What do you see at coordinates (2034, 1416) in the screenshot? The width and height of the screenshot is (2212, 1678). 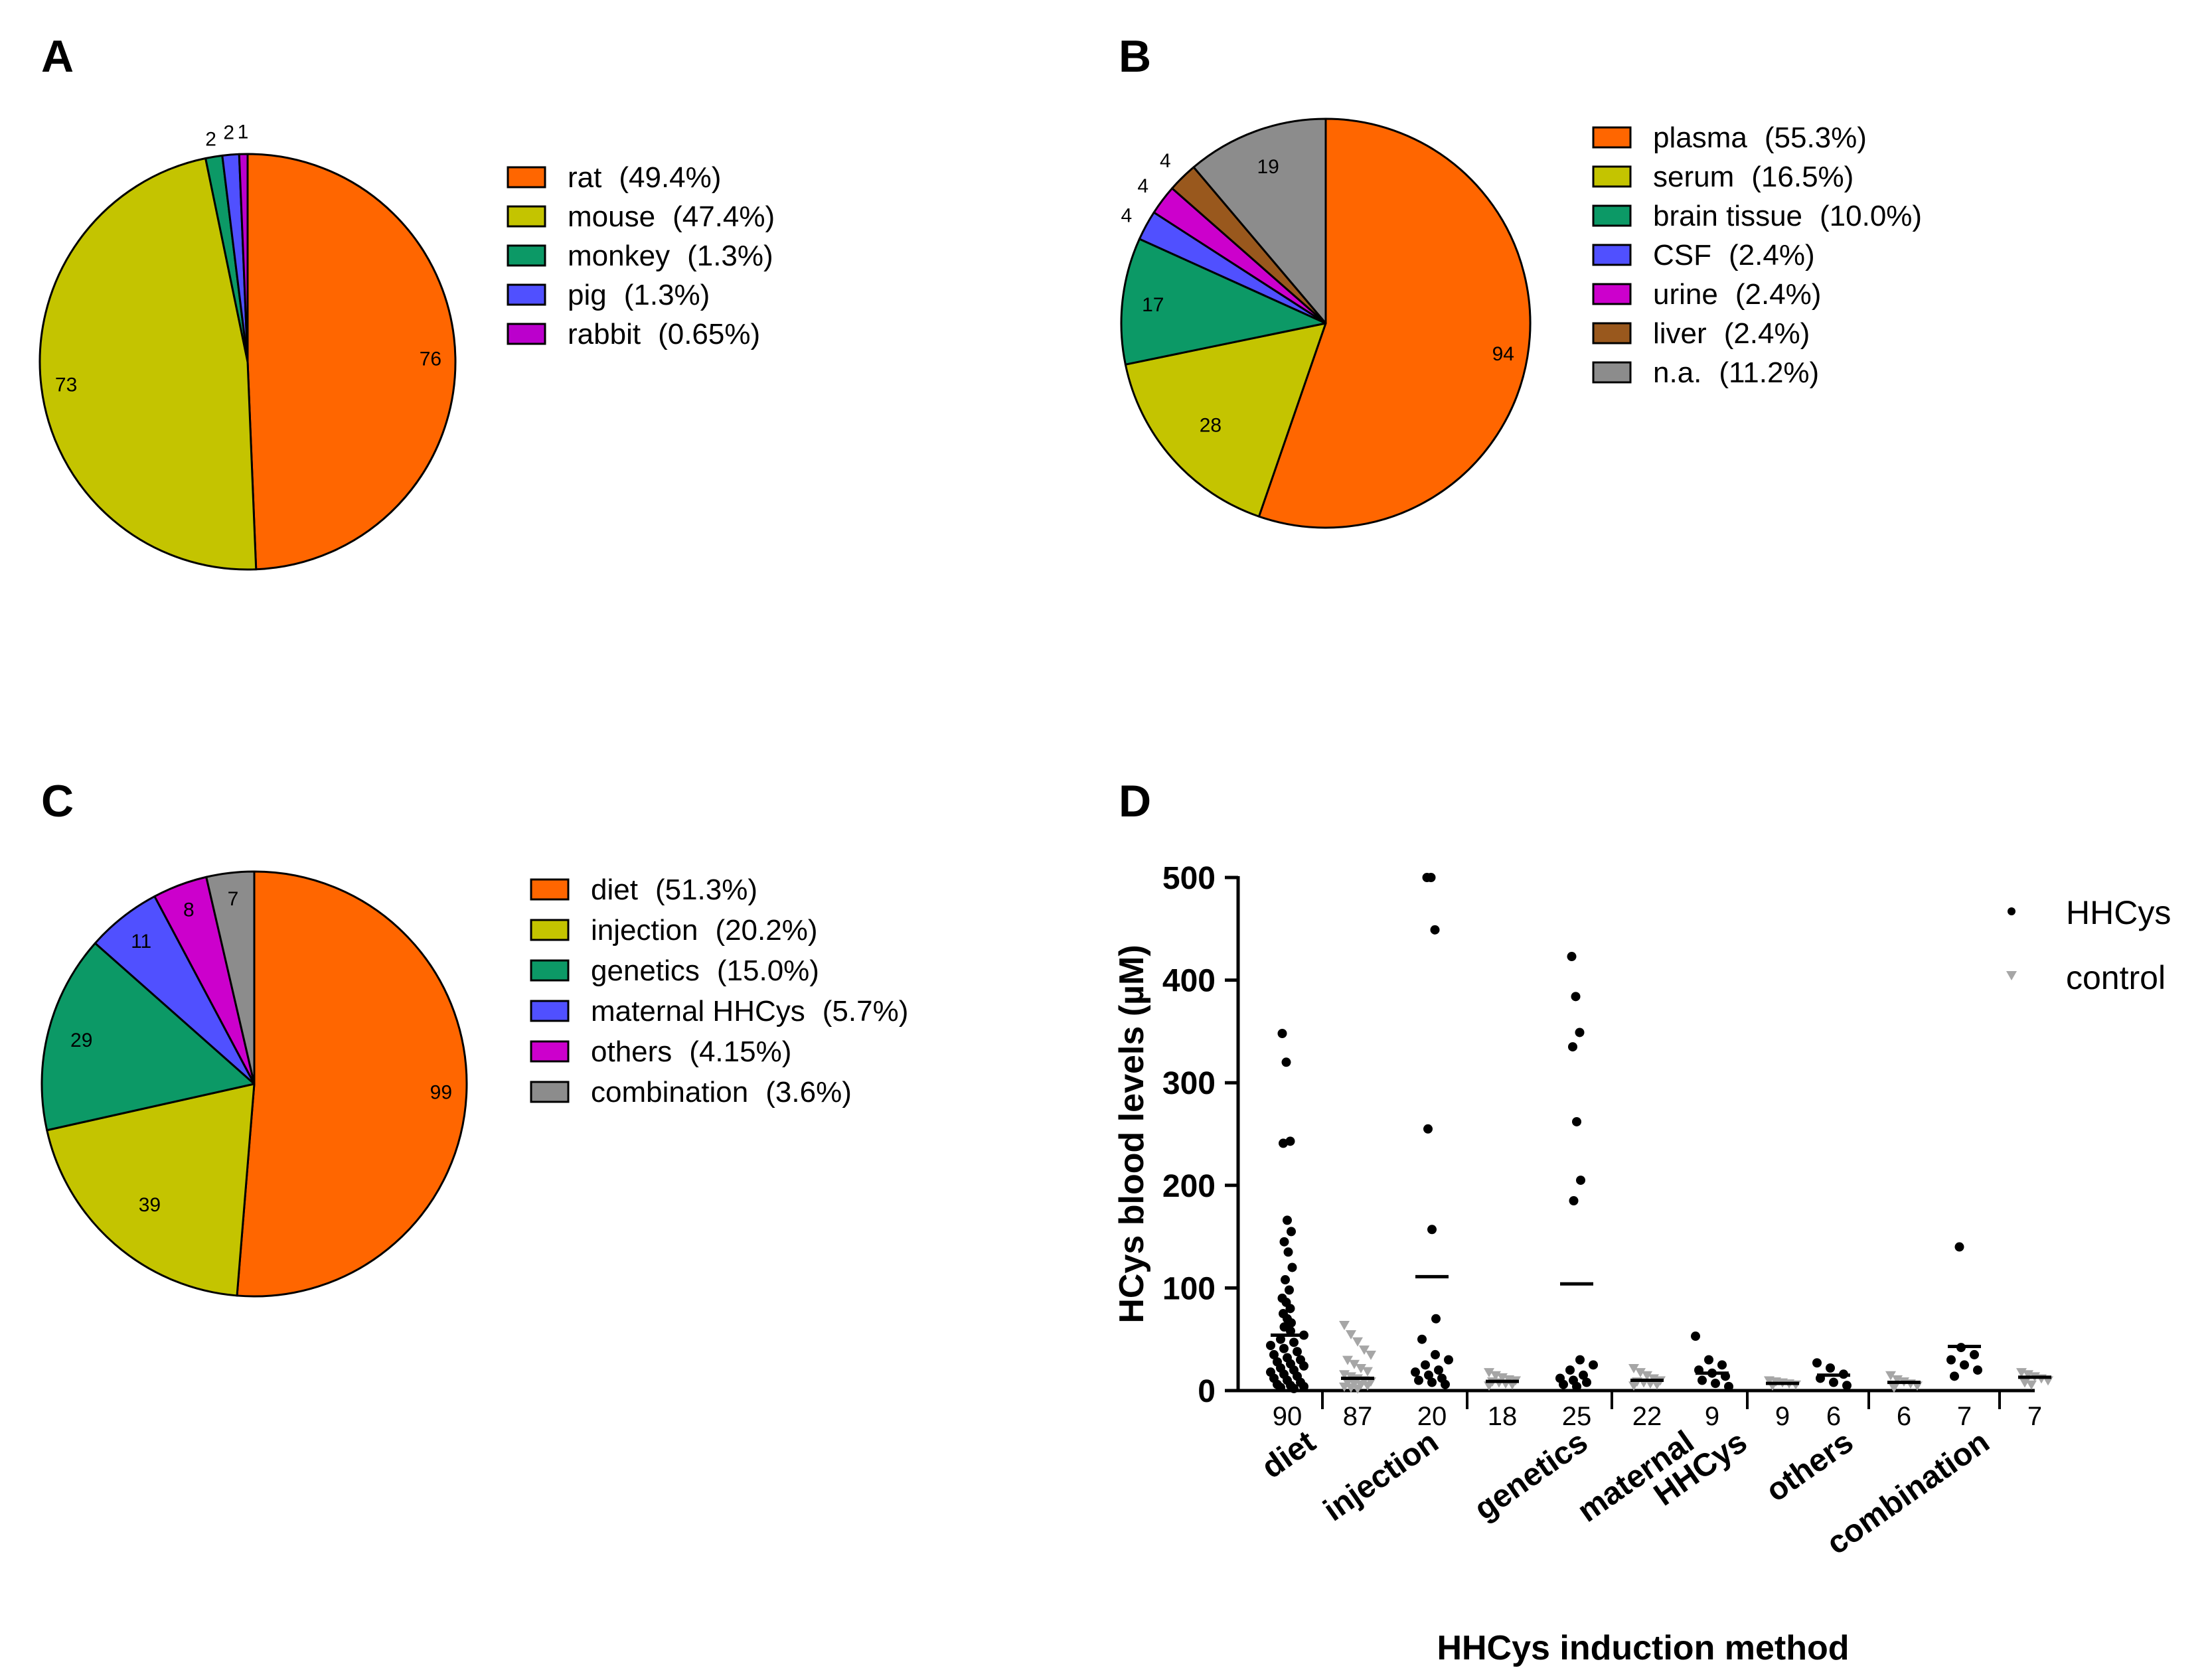 I see `control-n-label: 7` at bounding box center [2034, 1416].